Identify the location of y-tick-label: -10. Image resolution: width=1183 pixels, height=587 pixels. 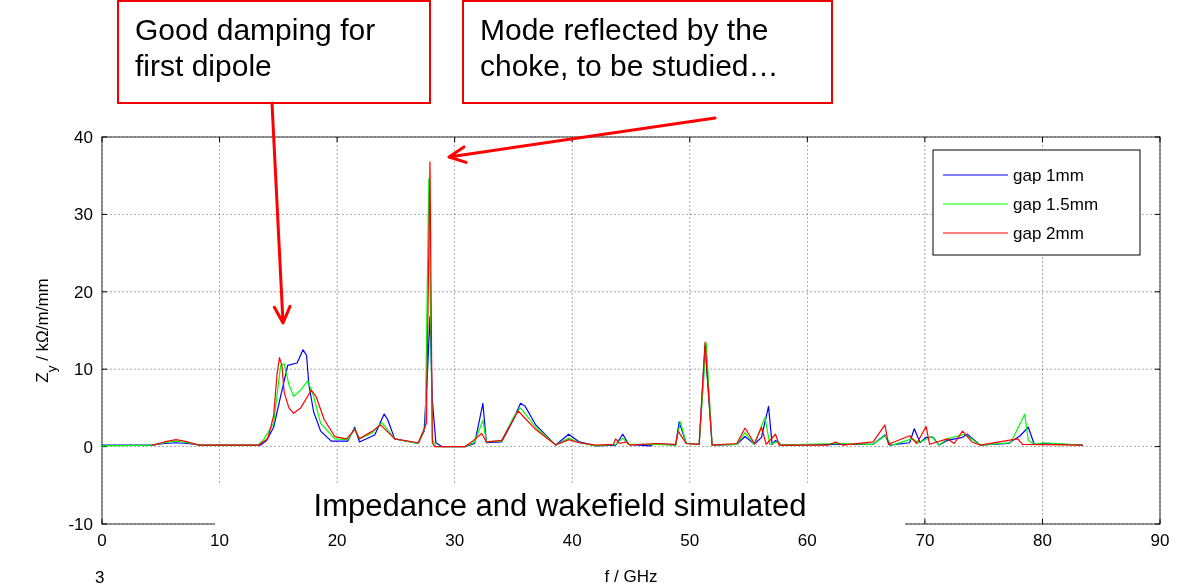
(80, 524).